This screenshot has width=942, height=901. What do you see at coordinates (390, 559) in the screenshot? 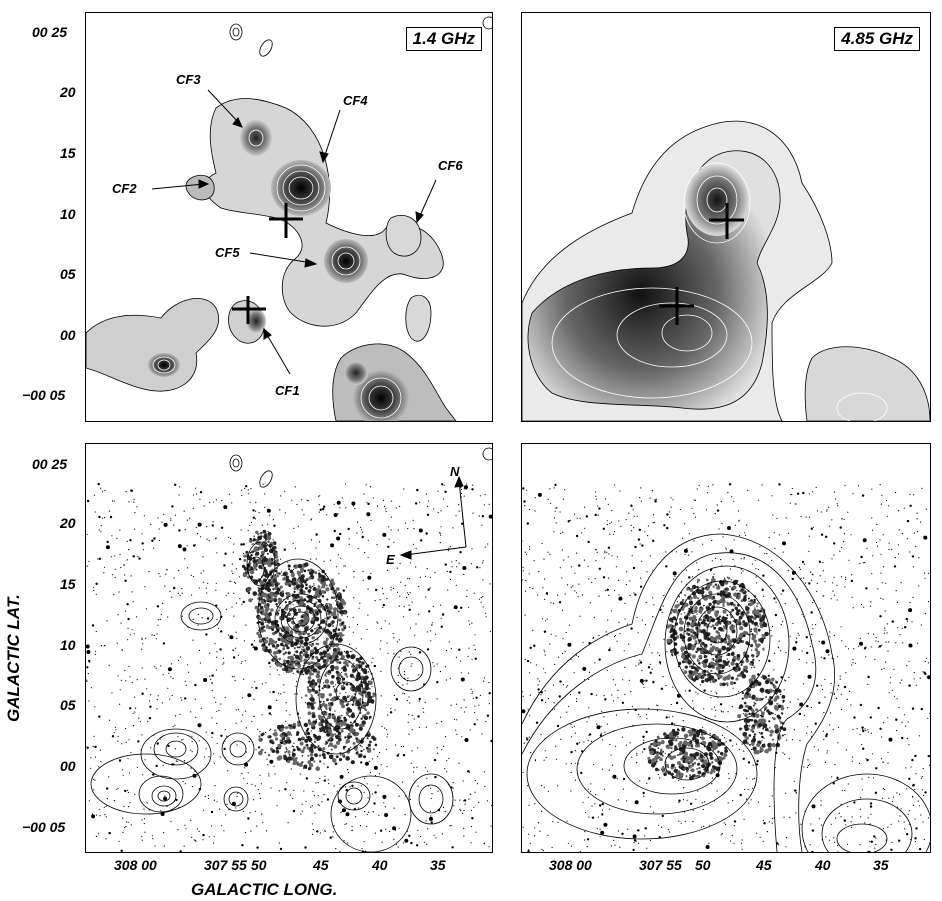
I see `compass-east-label: E` at bounding box center [390, 559].